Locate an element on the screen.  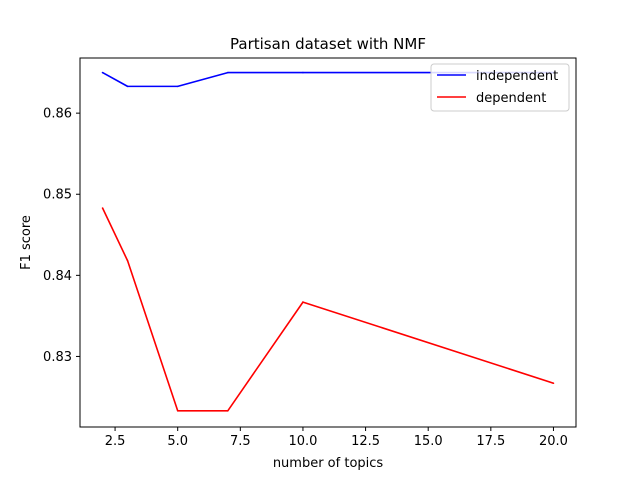
legend-label-dependent: dependent is located at coordinates (511, 98).